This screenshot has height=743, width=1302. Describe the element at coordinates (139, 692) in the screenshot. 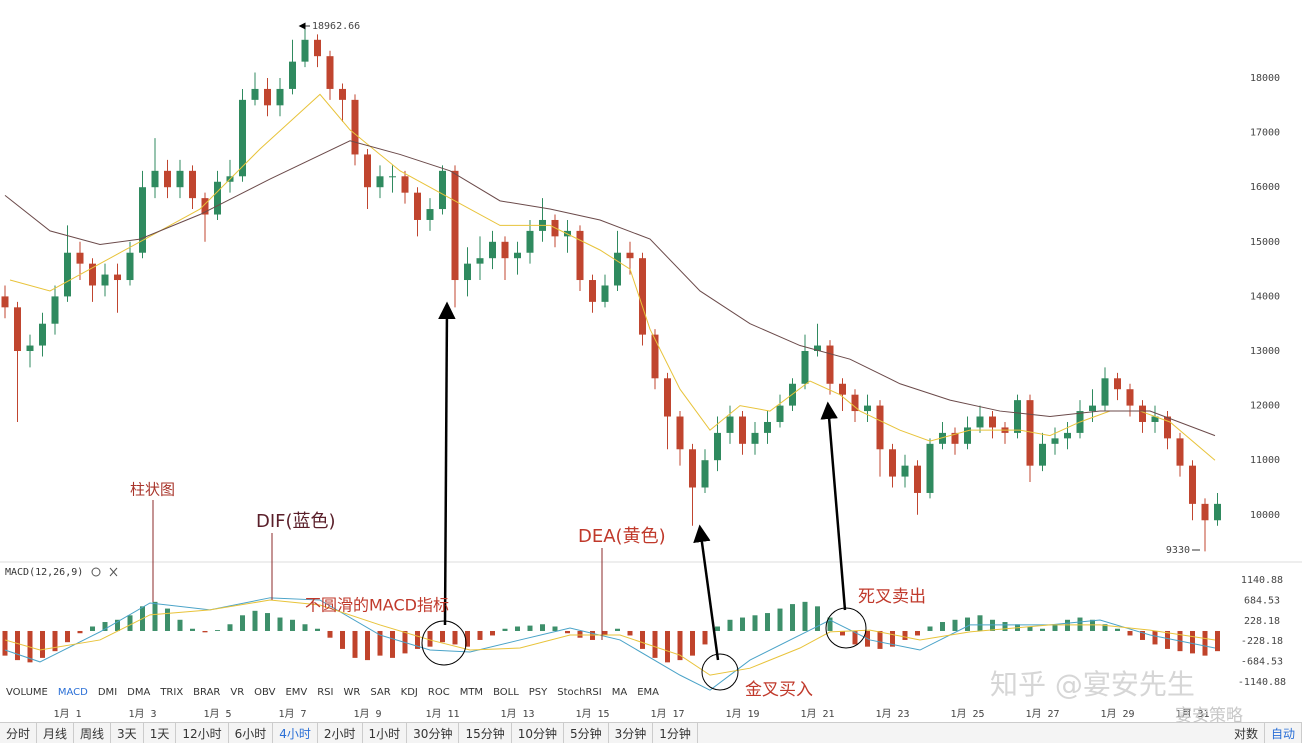

I see `indicator-tab: DMA` at that location.